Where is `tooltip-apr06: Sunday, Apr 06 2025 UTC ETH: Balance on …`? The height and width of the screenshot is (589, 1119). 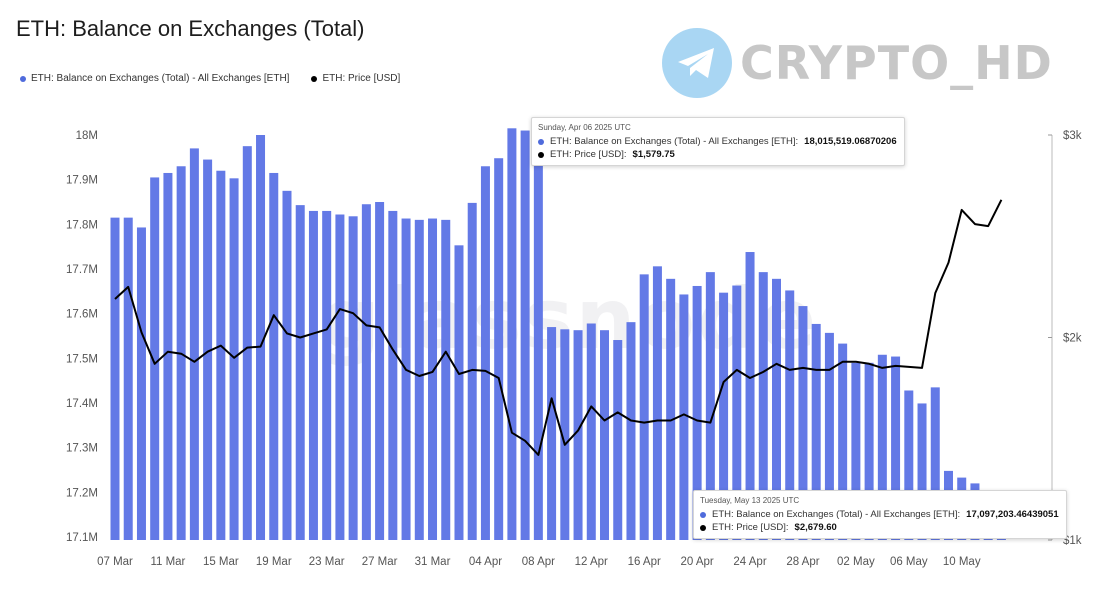
tooltip-apr06: Sunday, Apr 06 2025 UTC ETH: Balance on … is located at coordinates (718, 141).